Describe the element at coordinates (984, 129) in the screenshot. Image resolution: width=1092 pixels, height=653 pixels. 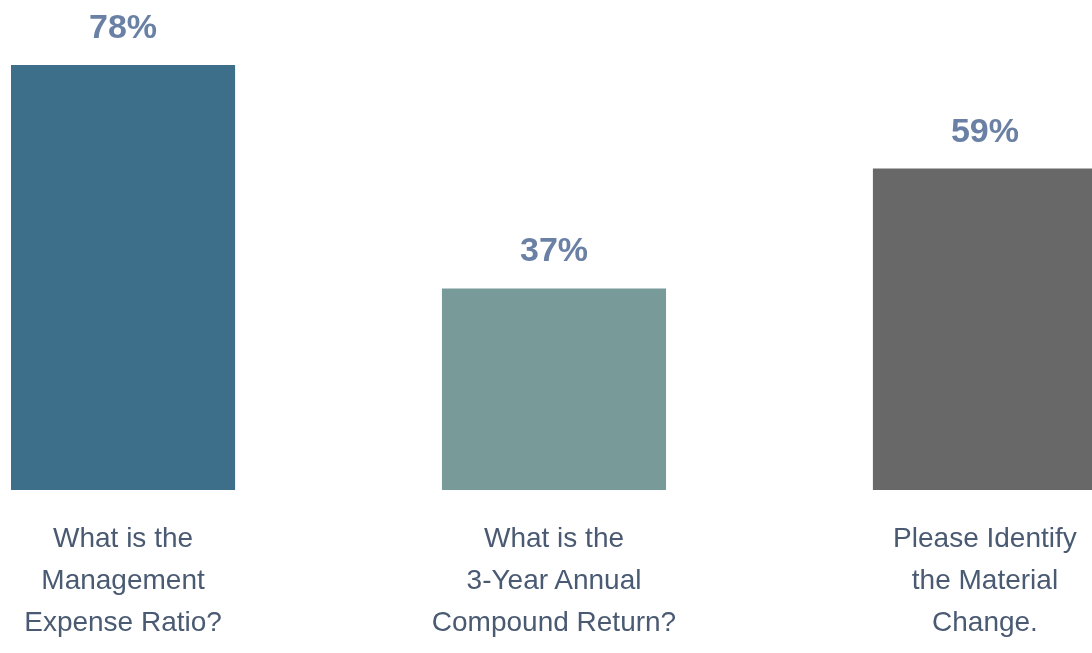
I see `data-label: 59%` at that location.